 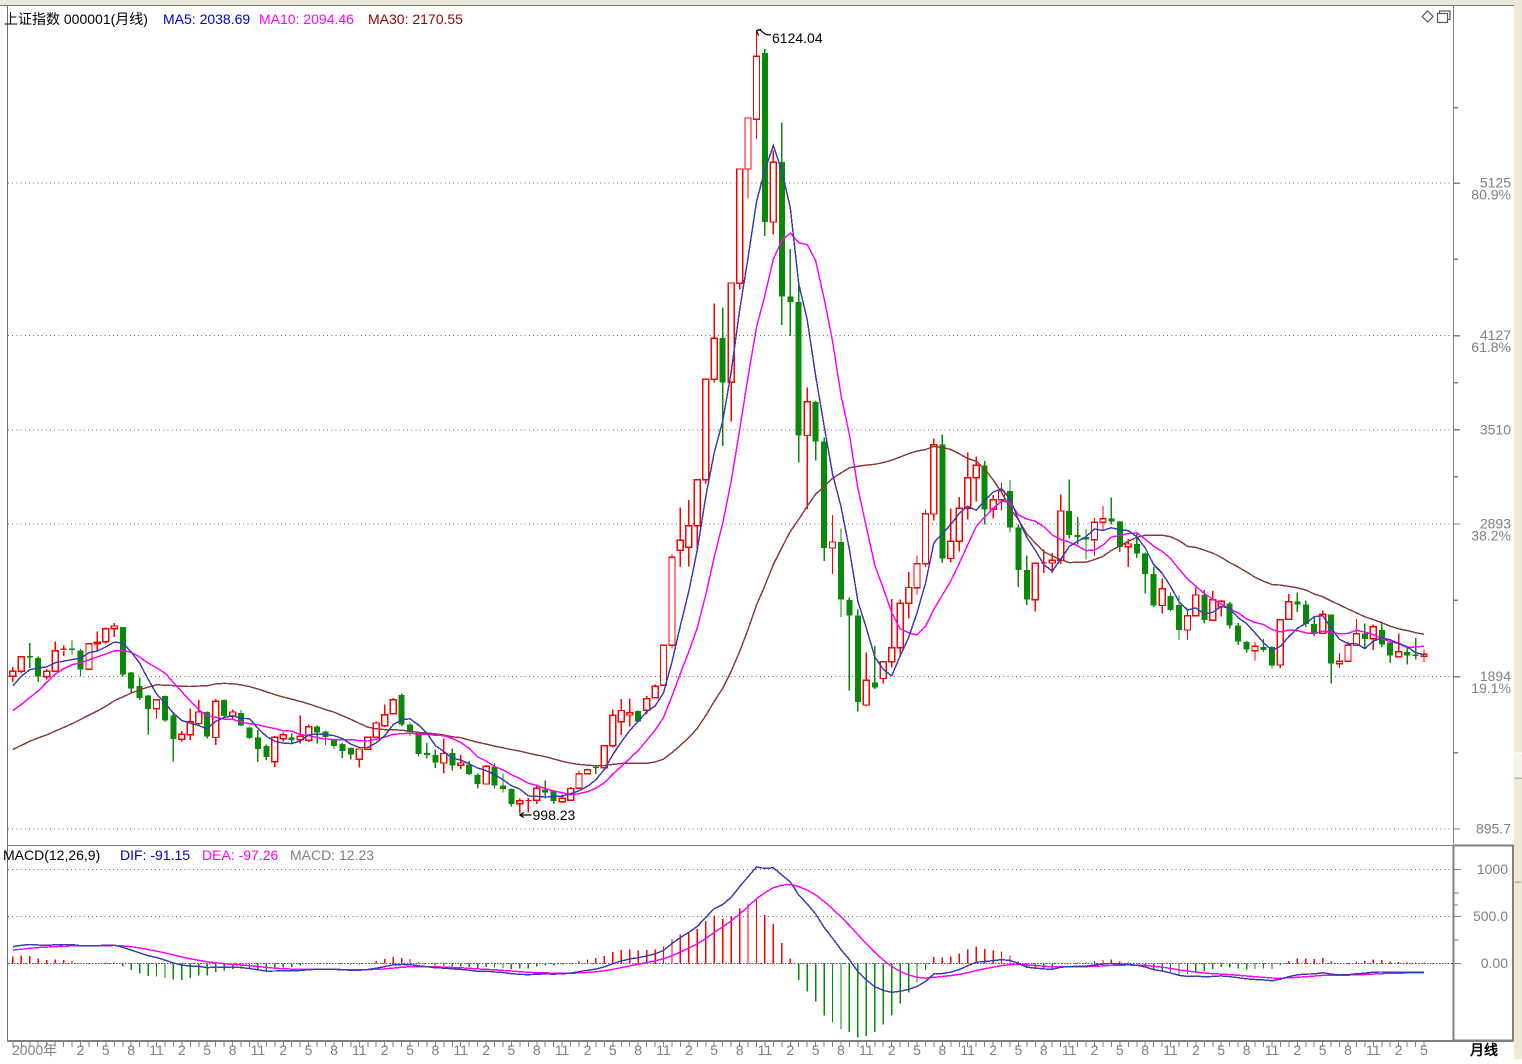 What do you see at coordinates (1491, 347) in the screenshot?
I see `svg-text: 61.8%` at bounding box center [1491, 347].